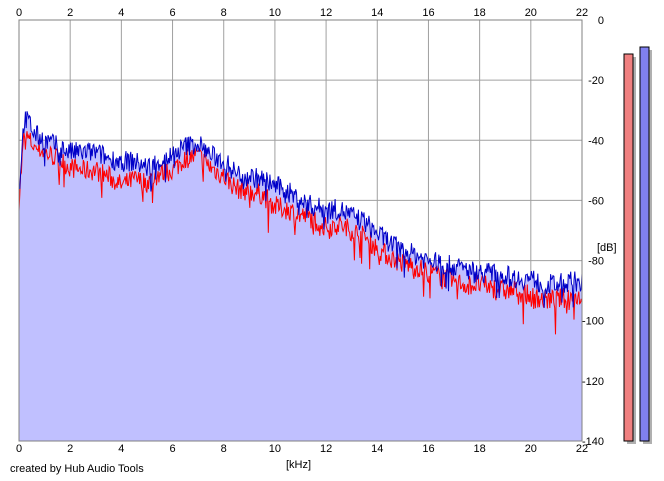  I want to click on x-tick-label-top-8: 8, so click(224, 13).